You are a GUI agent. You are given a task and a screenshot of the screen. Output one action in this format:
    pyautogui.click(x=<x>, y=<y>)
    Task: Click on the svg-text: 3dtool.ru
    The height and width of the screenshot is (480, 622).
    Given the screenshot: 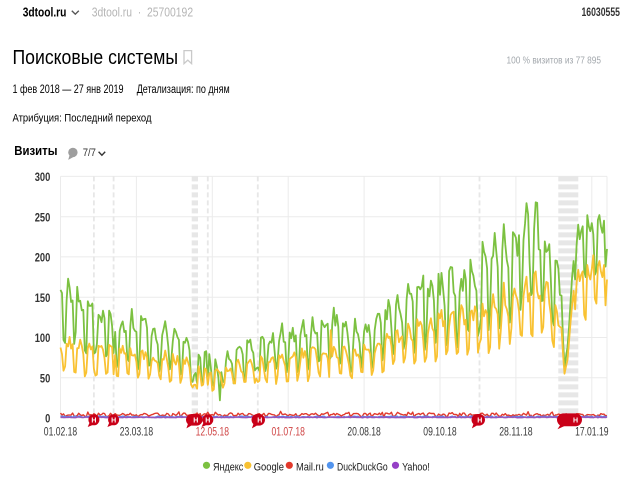 What is the action you would take?
    pyautogui.click(x=45, y=13)
    